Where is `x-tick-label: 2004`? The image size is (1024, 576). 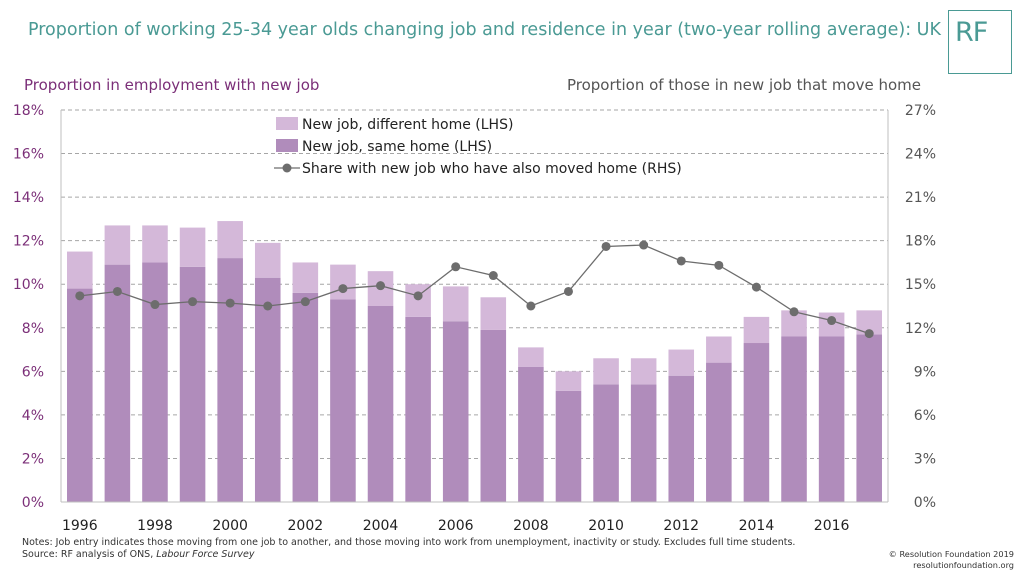 x-tick-label: 2004 is located at coordinates (381, 526).